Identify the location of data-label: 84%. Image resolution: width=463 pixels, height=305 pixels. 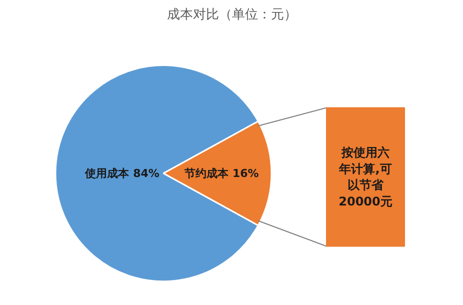
(146, 173).